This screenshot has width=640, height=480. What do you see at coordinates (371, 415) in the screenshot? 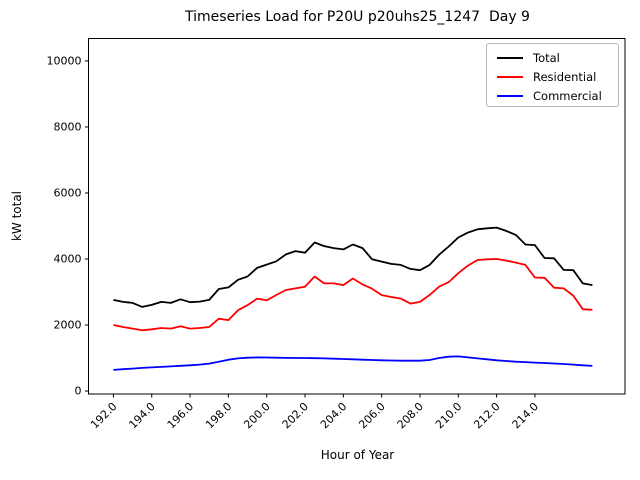
I see `x-tick-label: 206.0` at bounding box center [371, 415].